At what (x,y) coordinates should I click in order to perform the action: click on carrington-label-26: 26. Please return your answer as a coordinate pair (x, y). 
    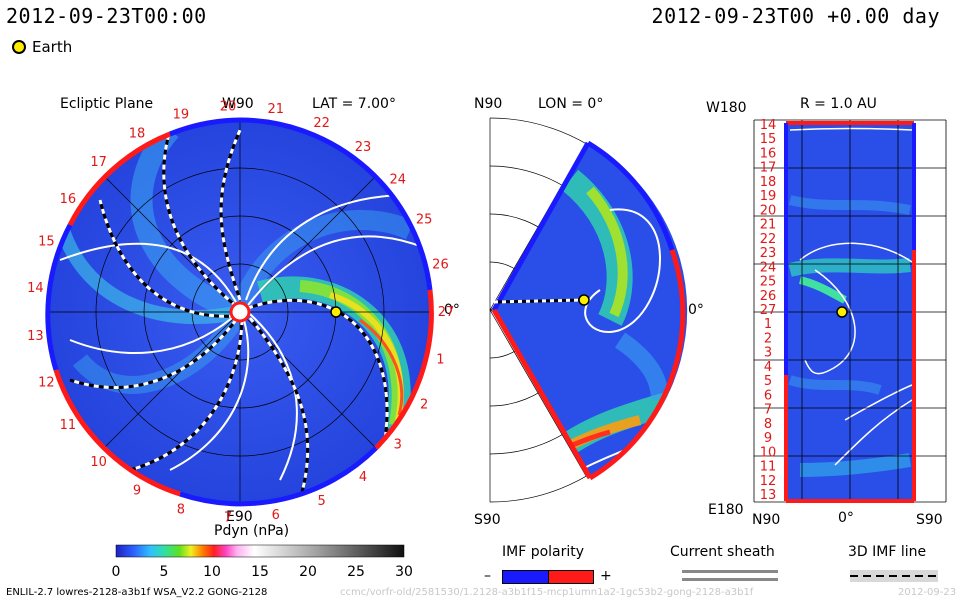
    Looking at the image, I should click on (440, 264).